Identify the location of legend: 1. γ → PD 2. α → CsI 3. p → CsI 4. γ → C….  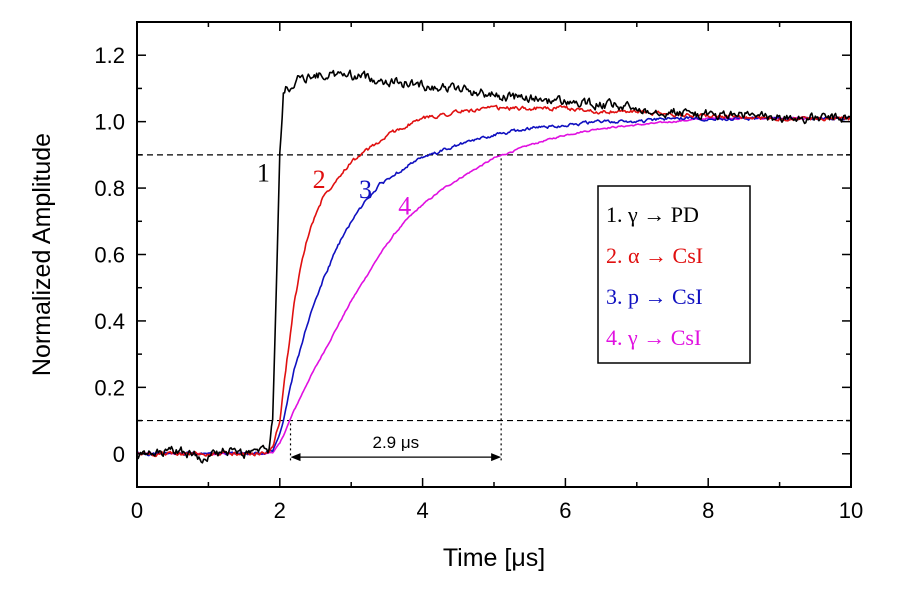
(674, 274).